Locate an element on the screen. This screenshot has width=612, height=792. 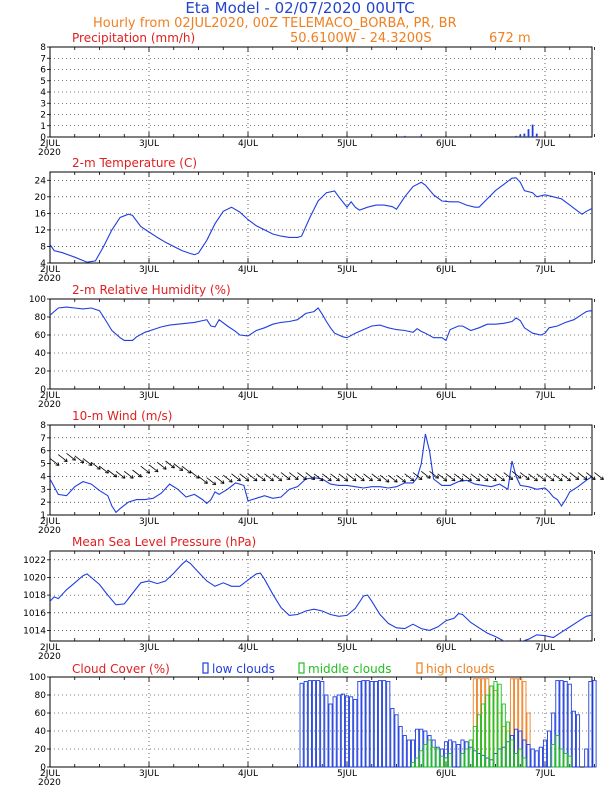
y-tick-label: 0 is located at coordinates (43, 390).